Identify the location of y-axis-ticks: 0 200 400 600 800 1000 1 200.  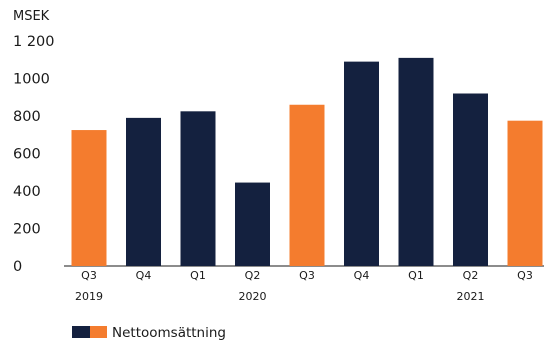
(34, 154).